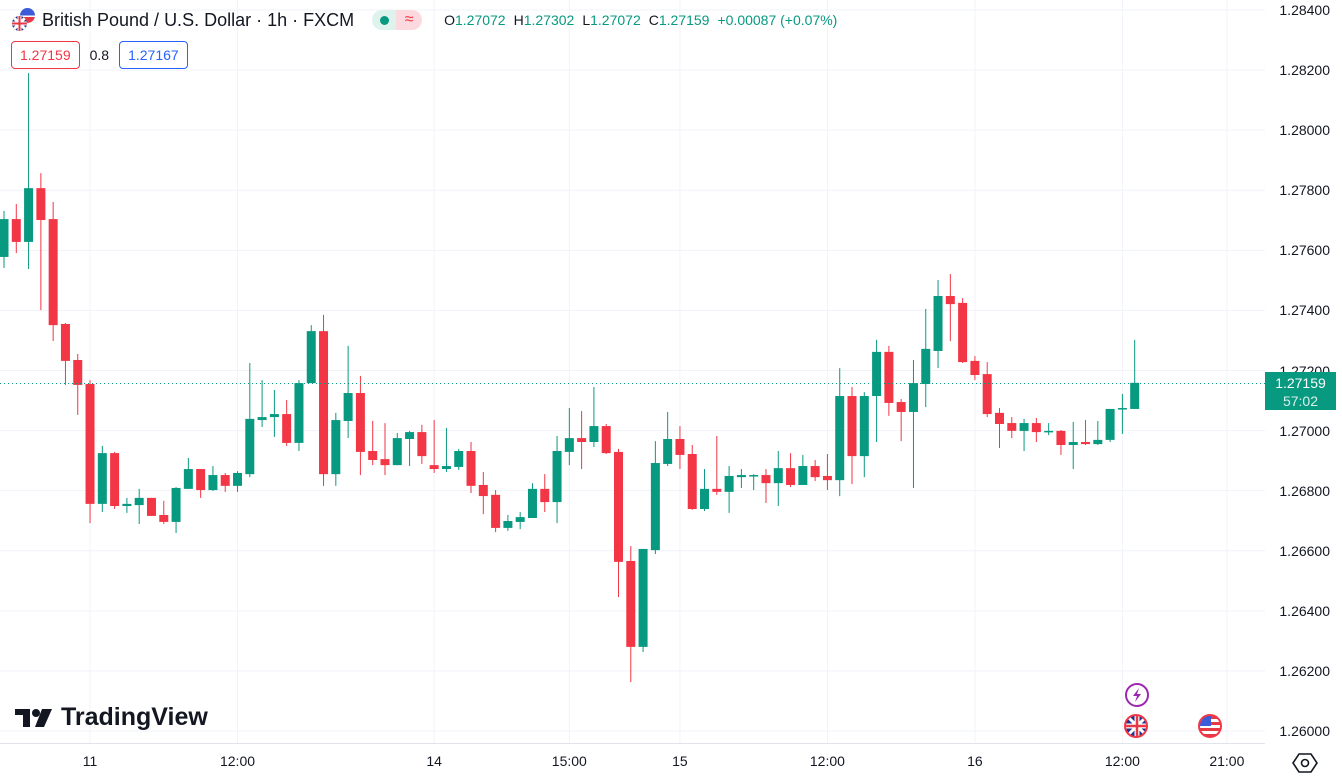 Image resolution: width=1342 pixels, height=783 pixels. I want to click on time-tick-label: 11, so click(90, 761).